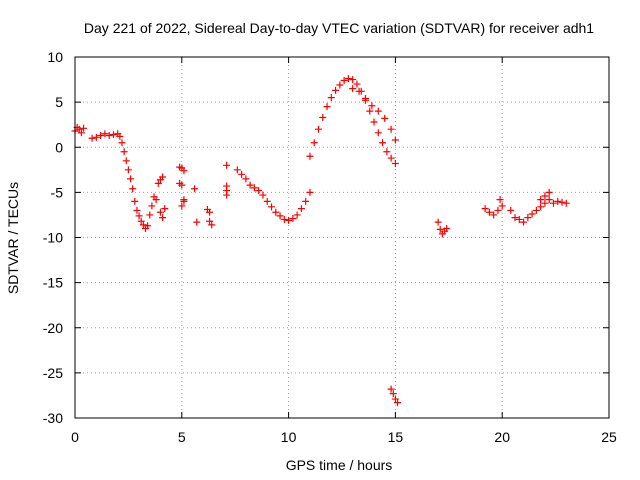  I want to click on series-seg-m, so click(493, 207).